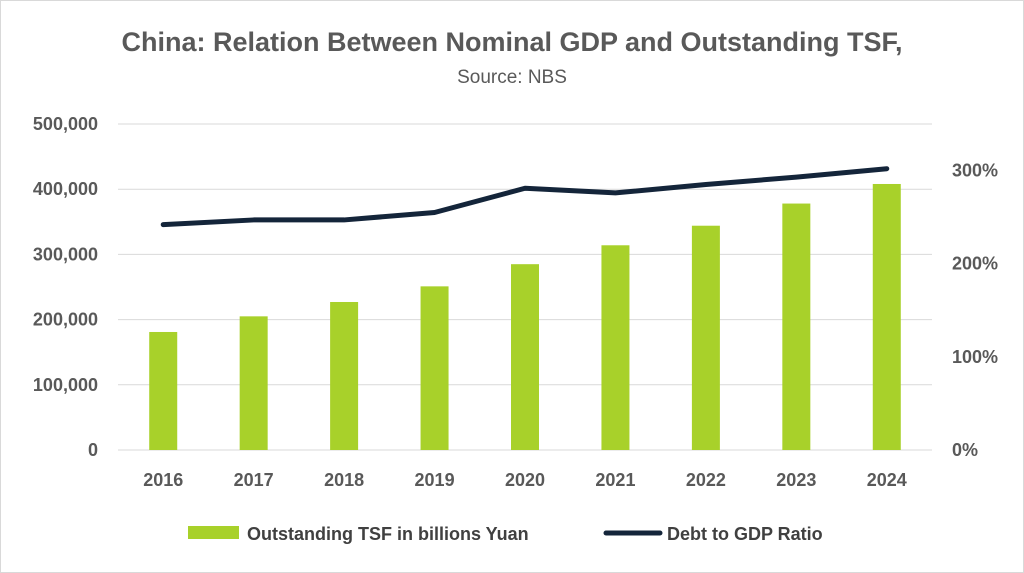  I want to click on y-left-tick-label: 300,000, so click(65, 254).